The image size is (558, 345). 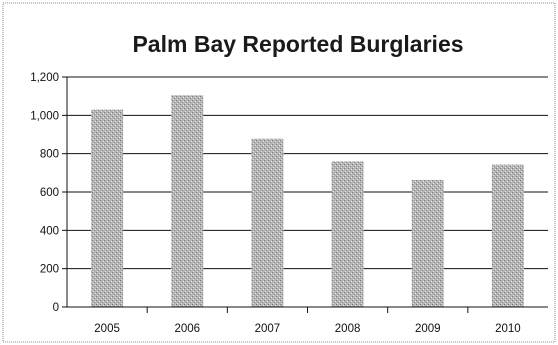 I want to click on y-tick-label: 1,000, so click(x=44, y=116).